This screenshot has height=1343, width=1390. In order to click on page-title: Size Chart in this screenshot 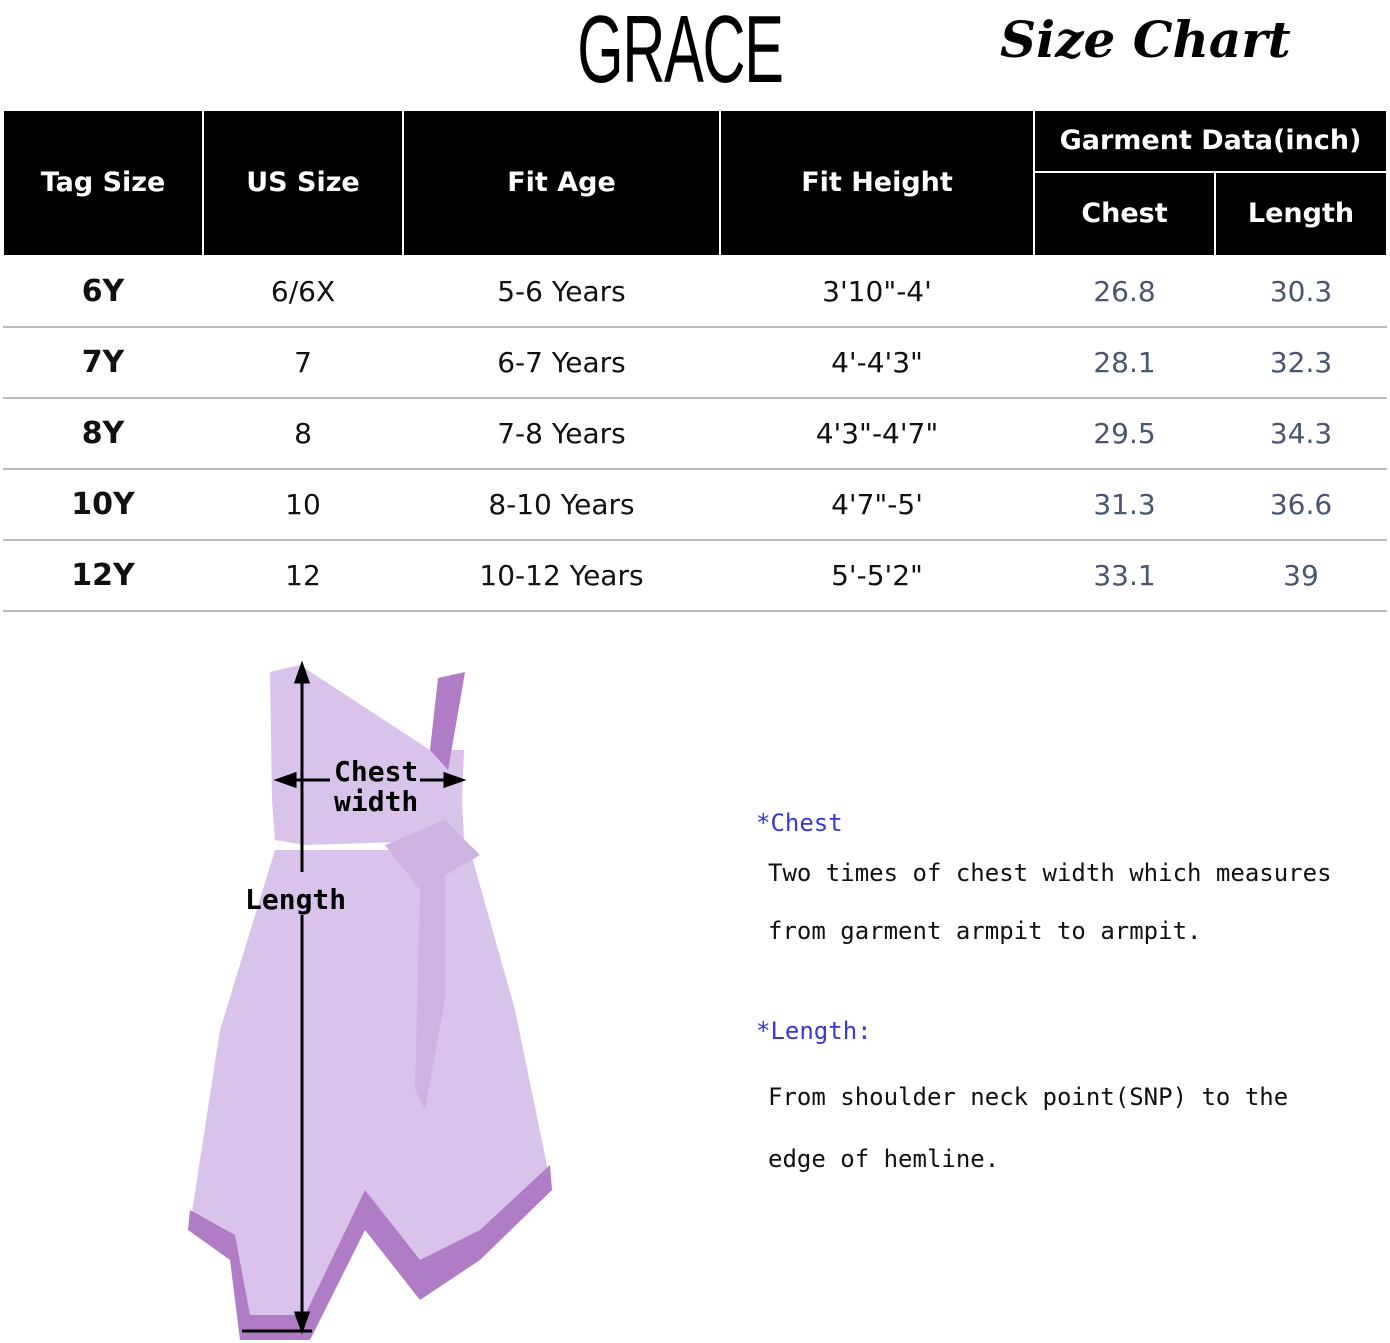, I will do `click(1145, 39)`.